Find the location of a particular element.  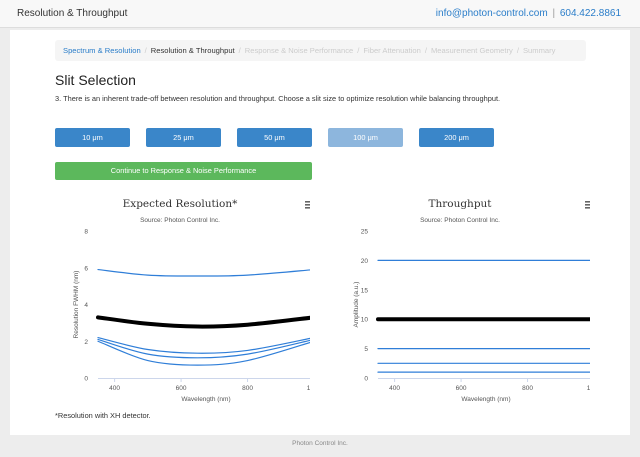

y-tick-label: 25 is located at coordinates (365, 232).